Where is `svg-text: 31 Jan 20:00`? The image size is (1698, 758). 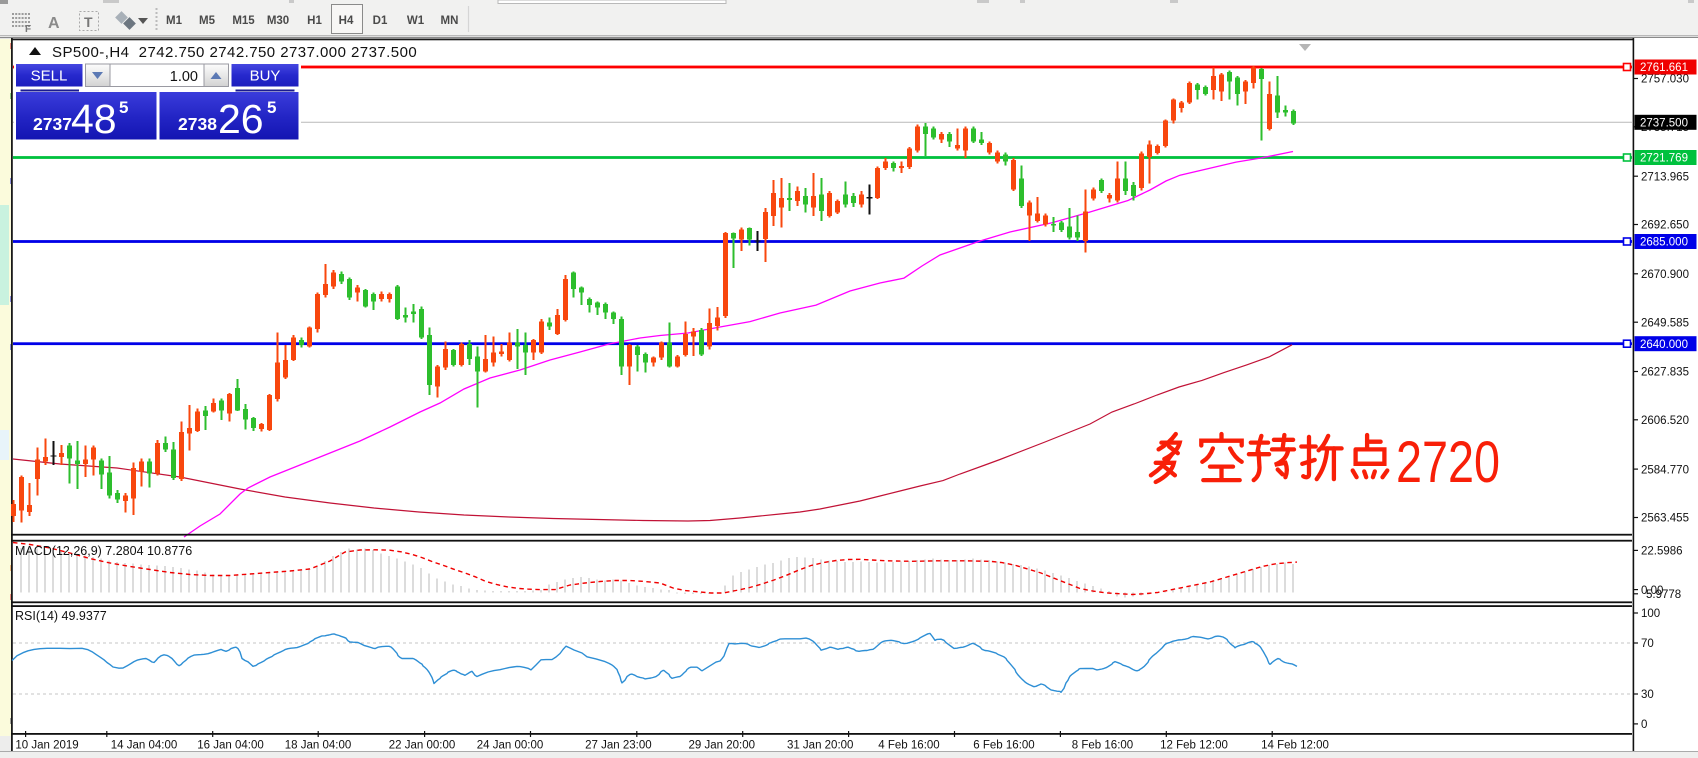
svg-text: 31 Jan 20:00 is located at coordinates (820, 746).